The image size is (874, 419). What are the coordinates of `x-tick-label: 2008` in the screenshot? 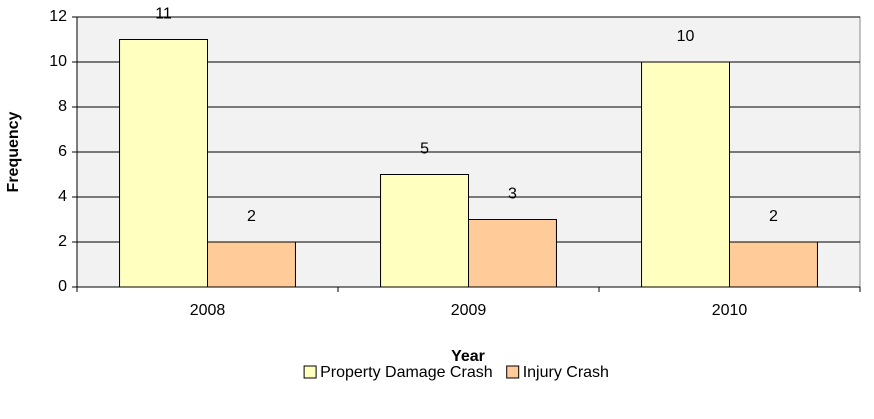 It's located at (208, 310).